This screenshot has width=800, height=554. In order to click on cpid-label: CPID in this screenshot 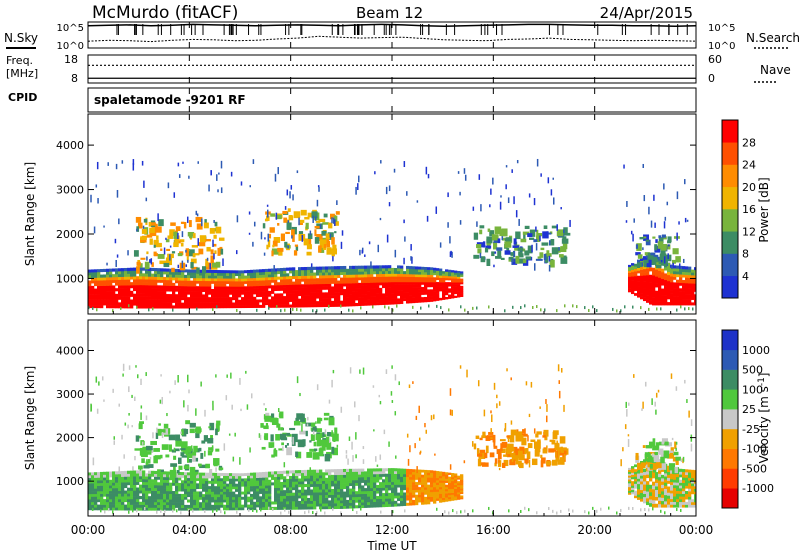, I will do `click(22, 97)`.